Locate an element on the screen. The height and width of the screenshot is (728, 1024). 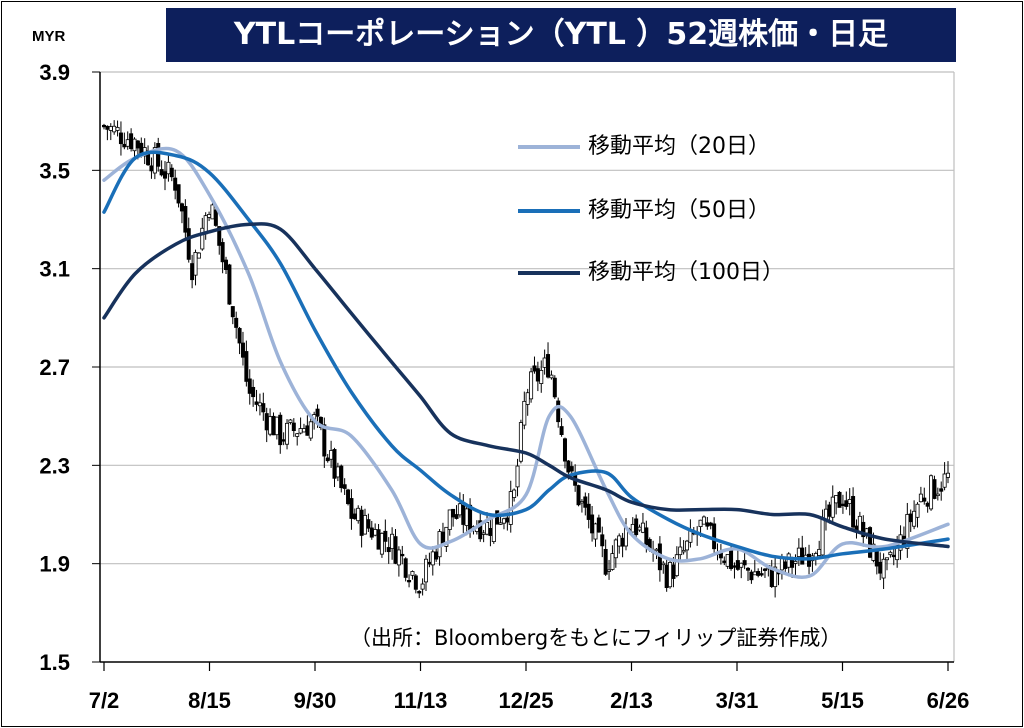
legend-swatch-ma50 is located at coordinates (549, 211).